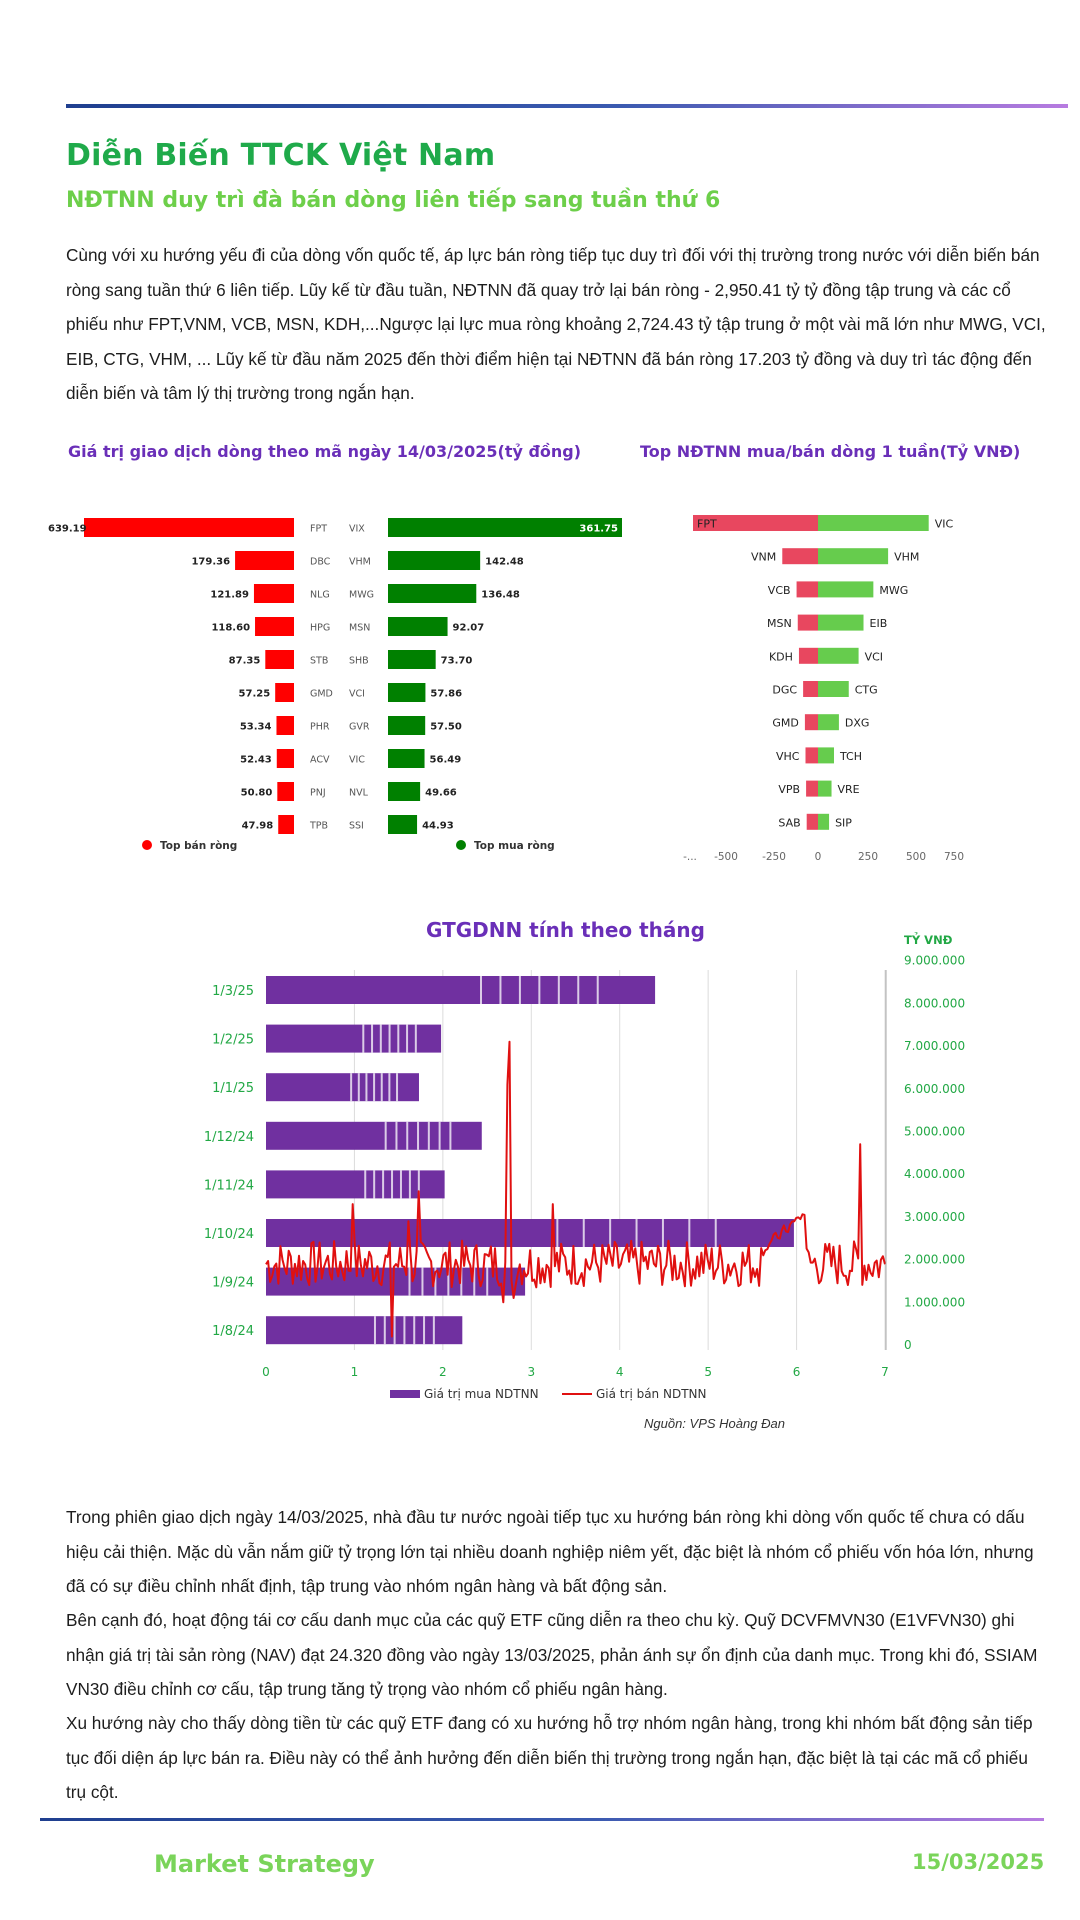 The width and height of the screenshot is (1080, 1920). What do you see at coordinates (531, 1372) in the screenshot?
I see `monthly-x-tick: 3` at bounding box center [531, 1372].